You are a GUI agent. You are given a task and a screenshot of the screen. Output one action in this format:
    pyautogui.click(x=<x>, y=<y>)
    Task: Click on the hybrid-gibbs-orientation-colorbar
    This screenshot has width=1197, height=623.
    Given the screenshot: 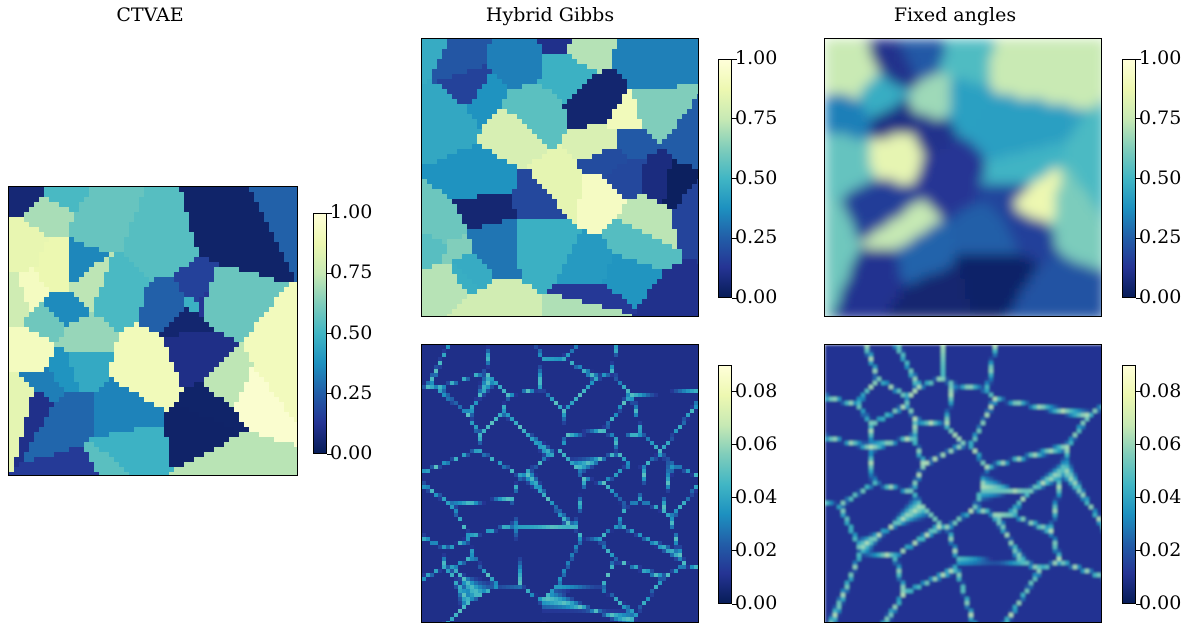 What is the action you would take?
    pyautogui.click(x=725, y=178)
    